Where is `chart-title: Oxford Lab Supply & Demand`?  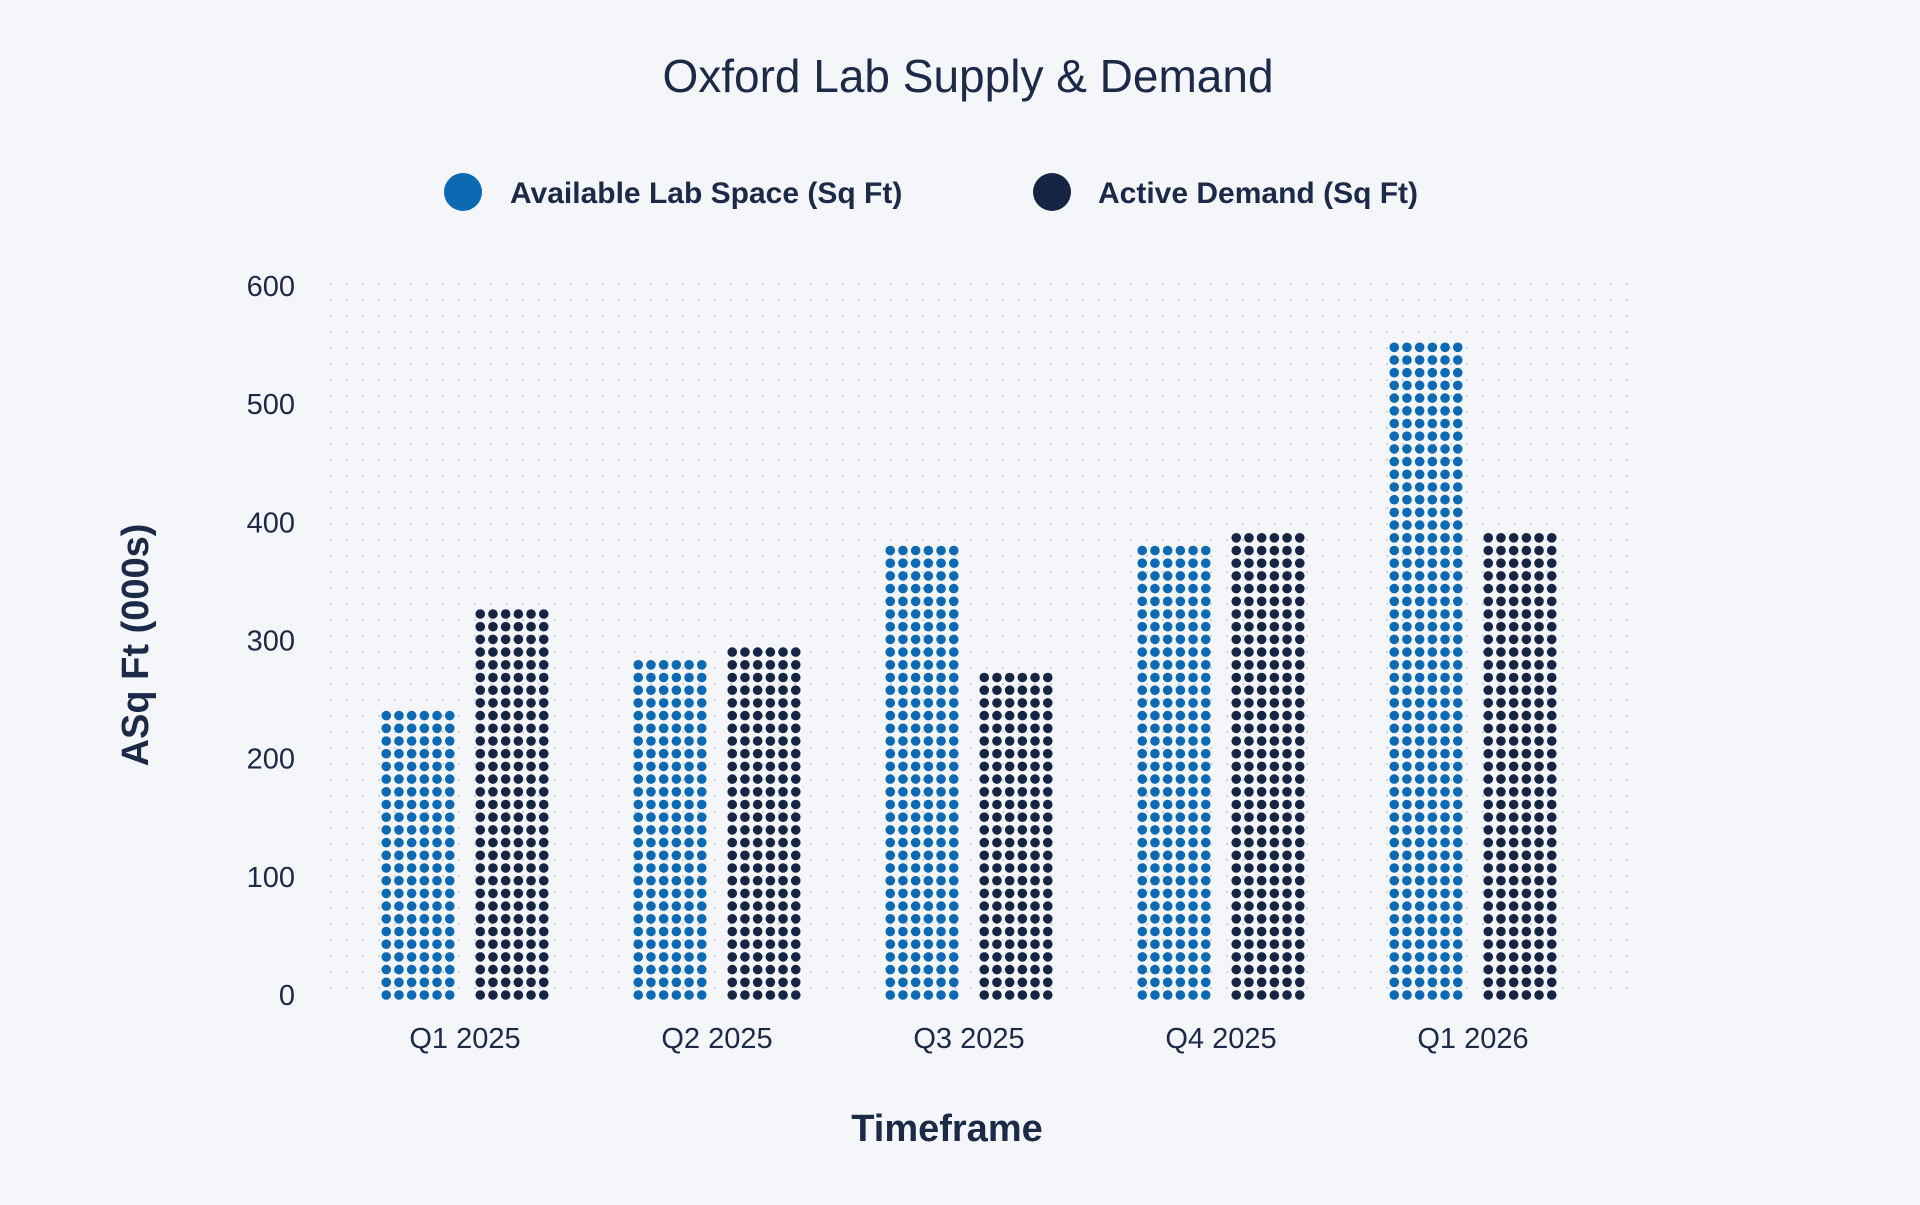
chart-title: Oxford Lab Supply & Demand is located at coordinates (967, 76).